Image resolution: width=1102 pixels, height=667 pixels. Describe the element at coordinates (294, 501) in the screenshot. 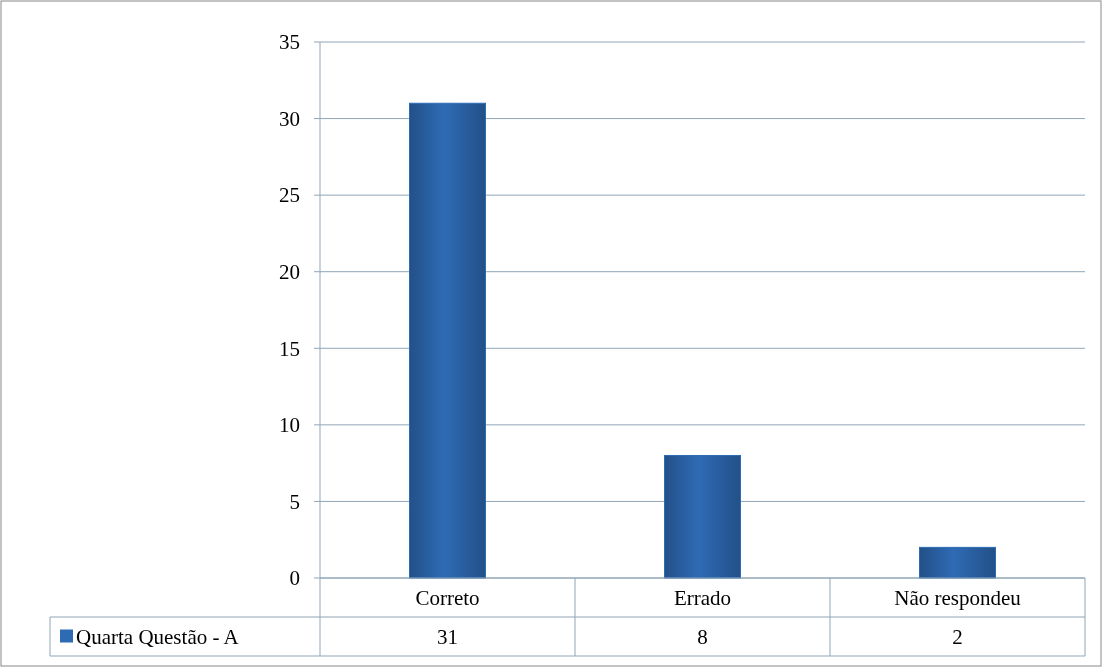

I see `y-tick-label: 5` at that location.